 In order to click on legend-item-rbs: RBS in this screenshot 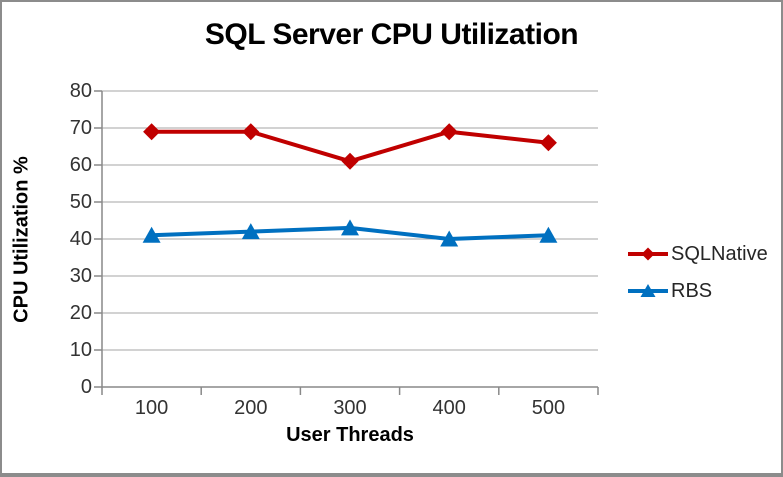, I will do `click(704, 291)`.